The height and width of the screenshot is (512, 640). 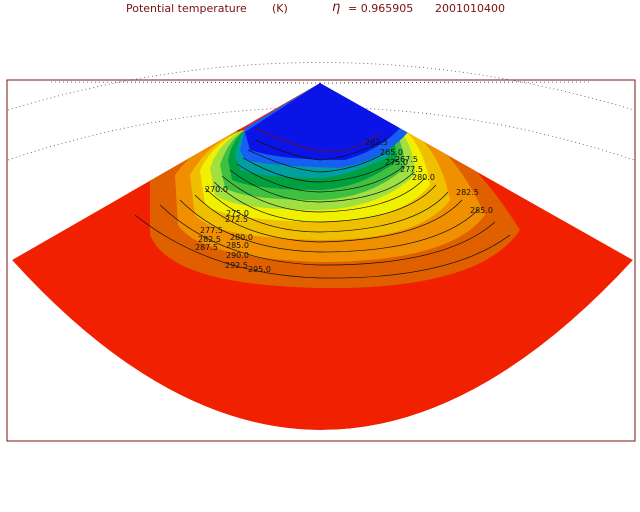 I want to click on datetime-stamp: 2001010400, so click(x=470, y=8).